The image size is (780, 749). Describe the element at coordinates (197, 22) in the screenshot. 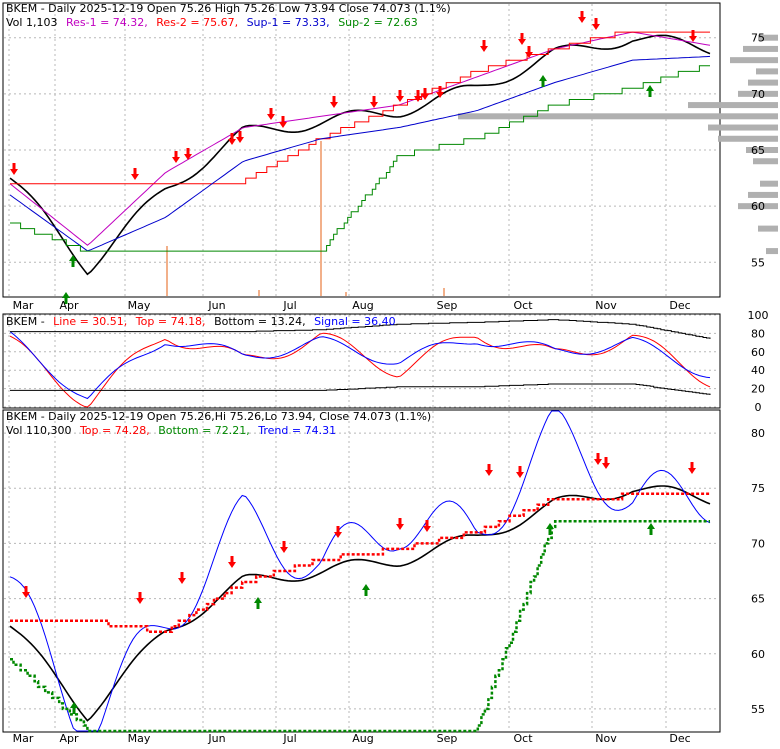

I see `price-header-res2: Res-2 = 75.67,` at that location.